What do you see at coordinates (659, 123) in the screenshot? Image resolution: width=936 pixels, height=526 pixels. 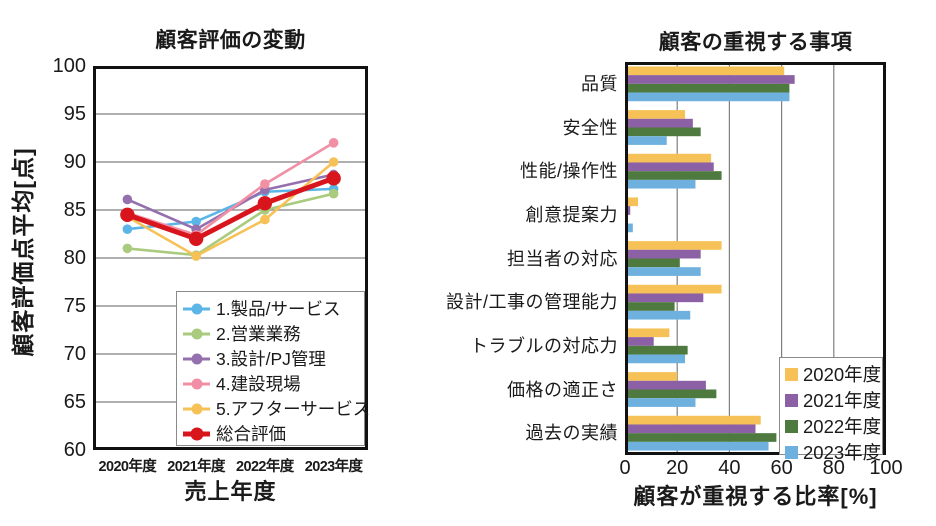 I see `bar-2021年度-安全性` at bounding box center [659, 123].